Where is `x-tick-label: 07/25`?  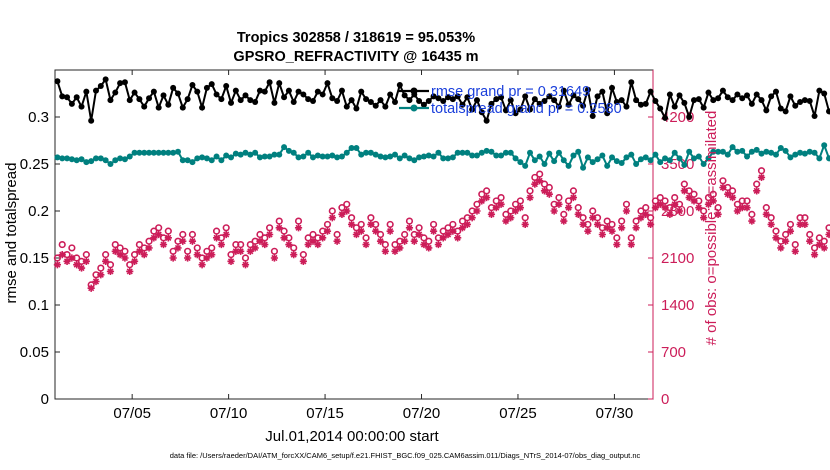 x-tick-label: 07/25 is located at coordinates (518, 413).